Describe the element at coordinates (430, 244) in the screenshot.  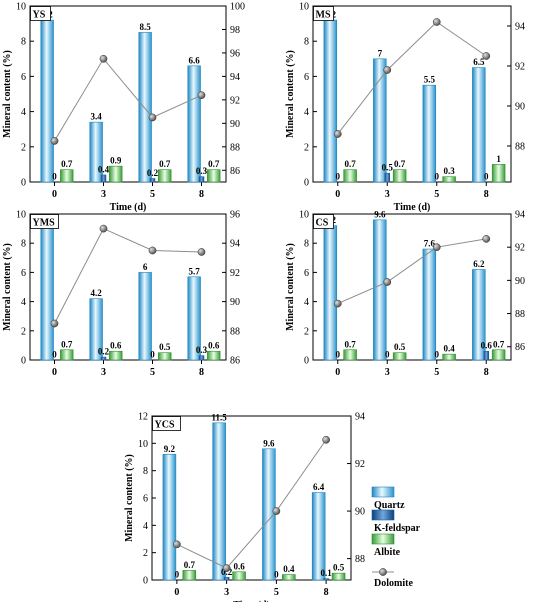
I see `data-label-quartz: 7.6` at that location.